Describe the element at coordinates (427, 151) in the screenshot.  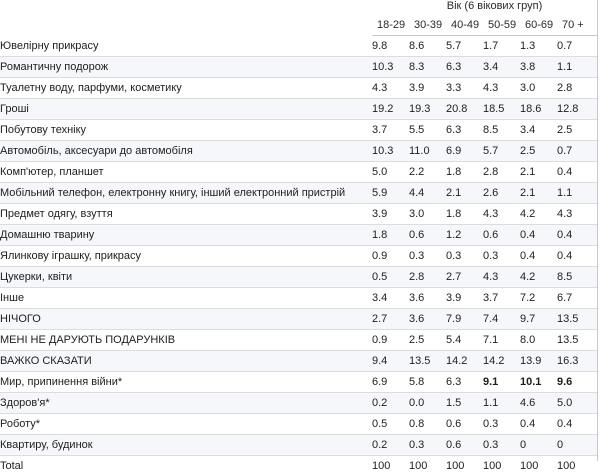
I see `cell-value: 11.0` at that location.